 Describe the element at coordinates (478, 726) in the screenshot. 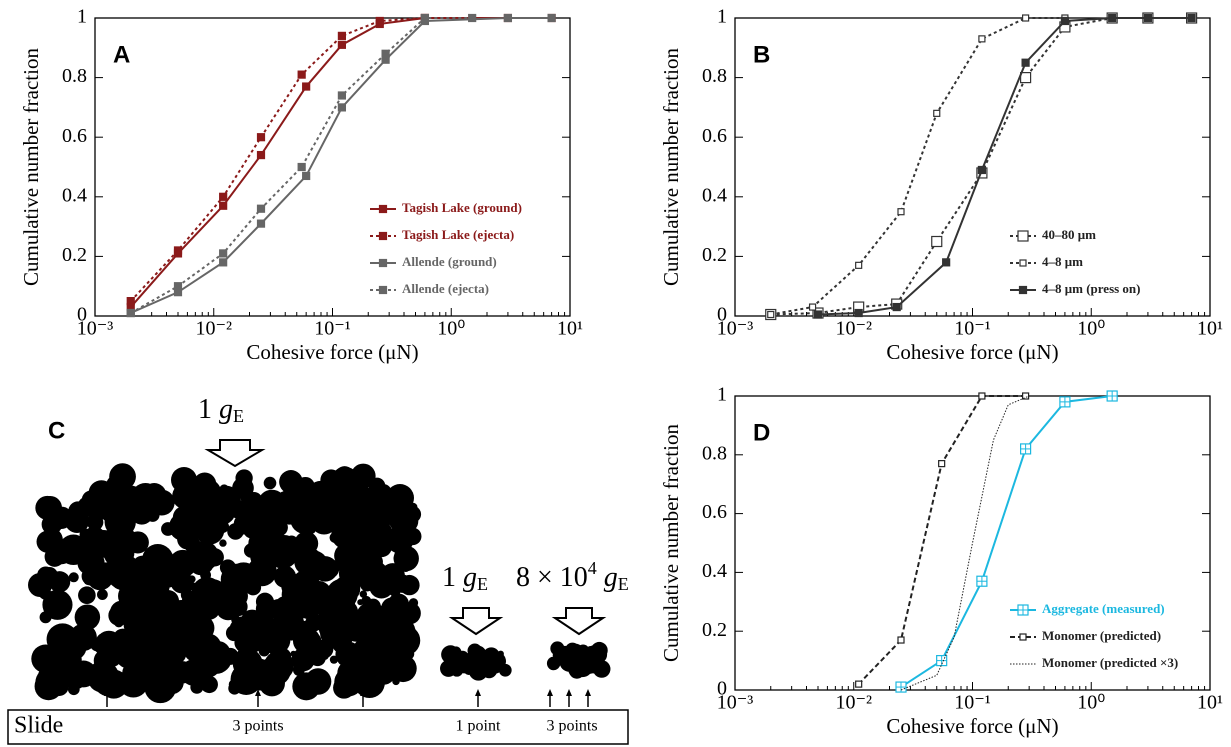

I see `contact-label: 1 point` at that location.